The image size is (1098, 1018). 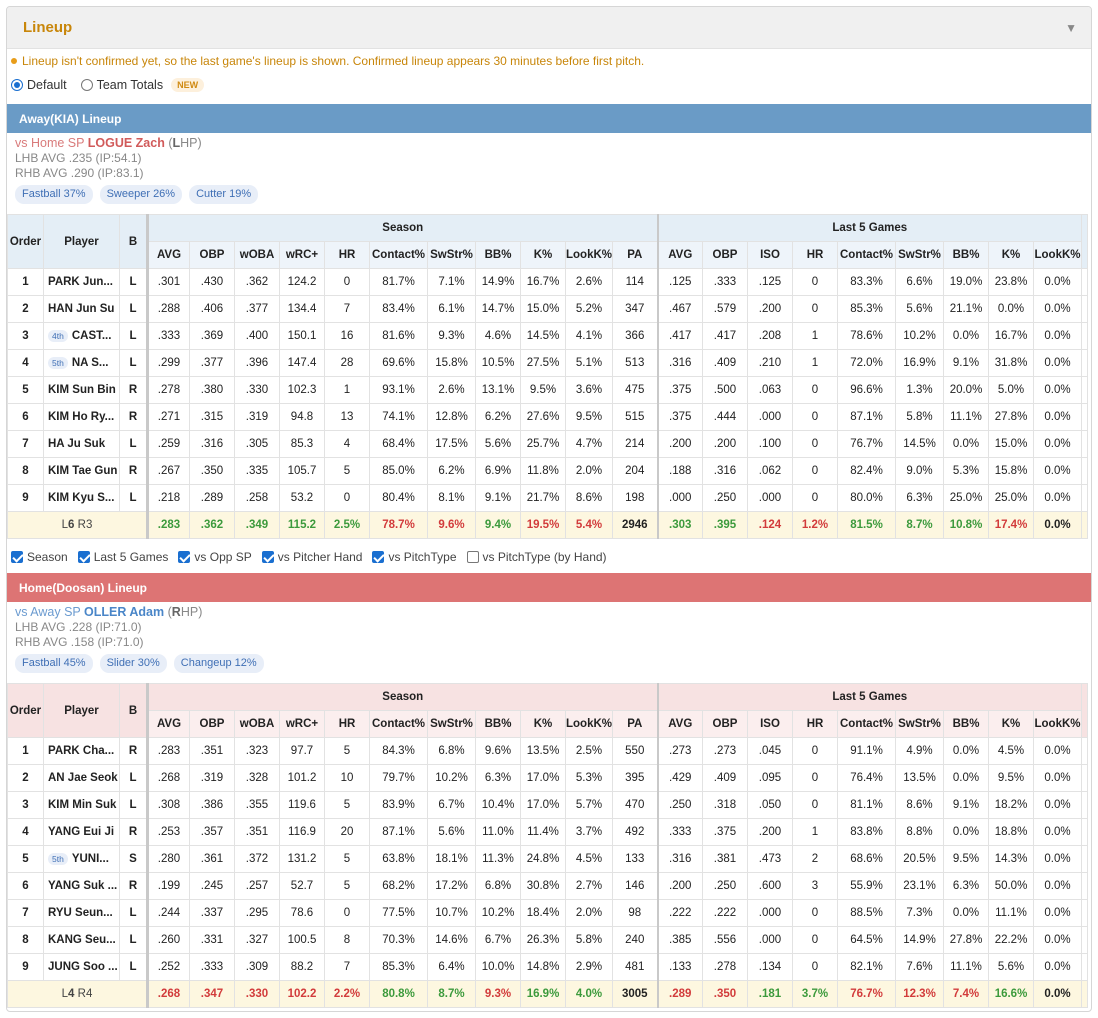 What do you see at coordinates (17, 85) in the screenshot?
I see `radio-default` at bounding box center [17, 85].